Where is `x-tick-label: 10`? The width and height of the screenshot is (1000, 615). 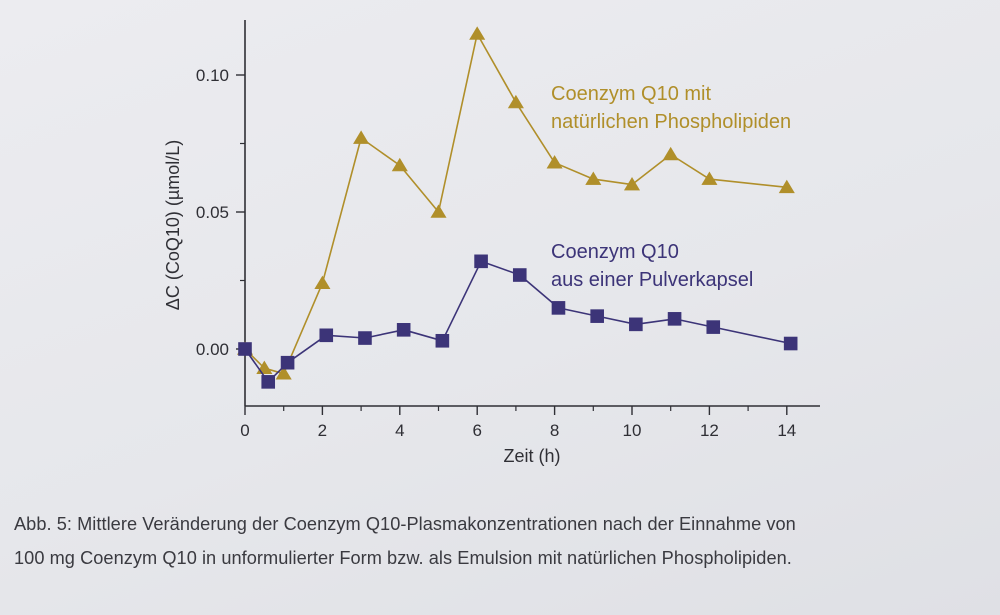 x-tick-label: 10 is located at coordinates (632, 430).